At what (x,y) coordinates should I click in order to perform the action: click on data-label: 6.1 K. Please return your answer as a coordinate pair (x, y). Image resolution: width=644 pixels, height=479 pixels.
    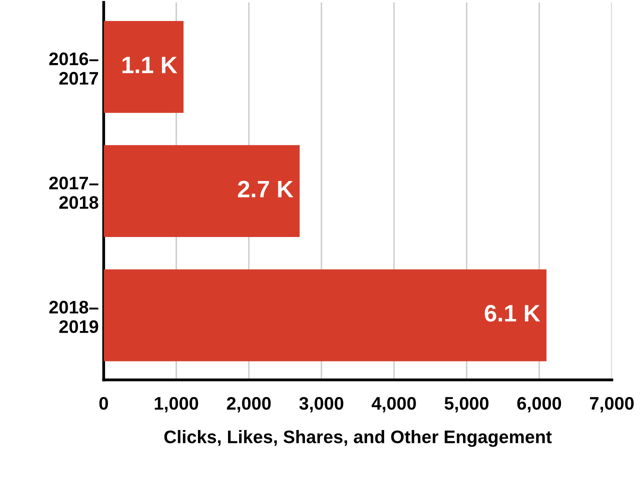
    Looking at the image, I should click on (512, 313).